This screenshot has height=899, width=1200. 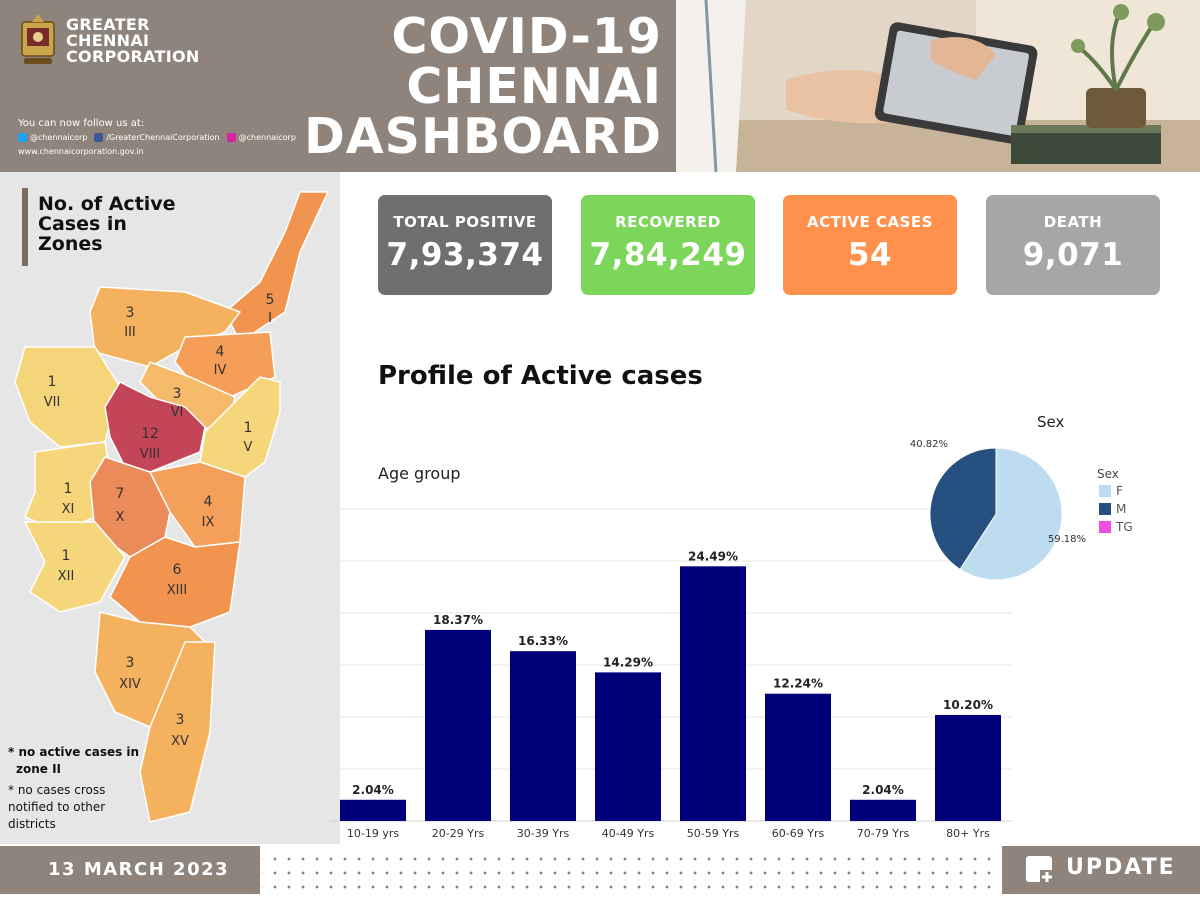 What do you see at coordinates (75, 567) in the screenshot?
I see `zone-XII` at bounding box center [75, 567].